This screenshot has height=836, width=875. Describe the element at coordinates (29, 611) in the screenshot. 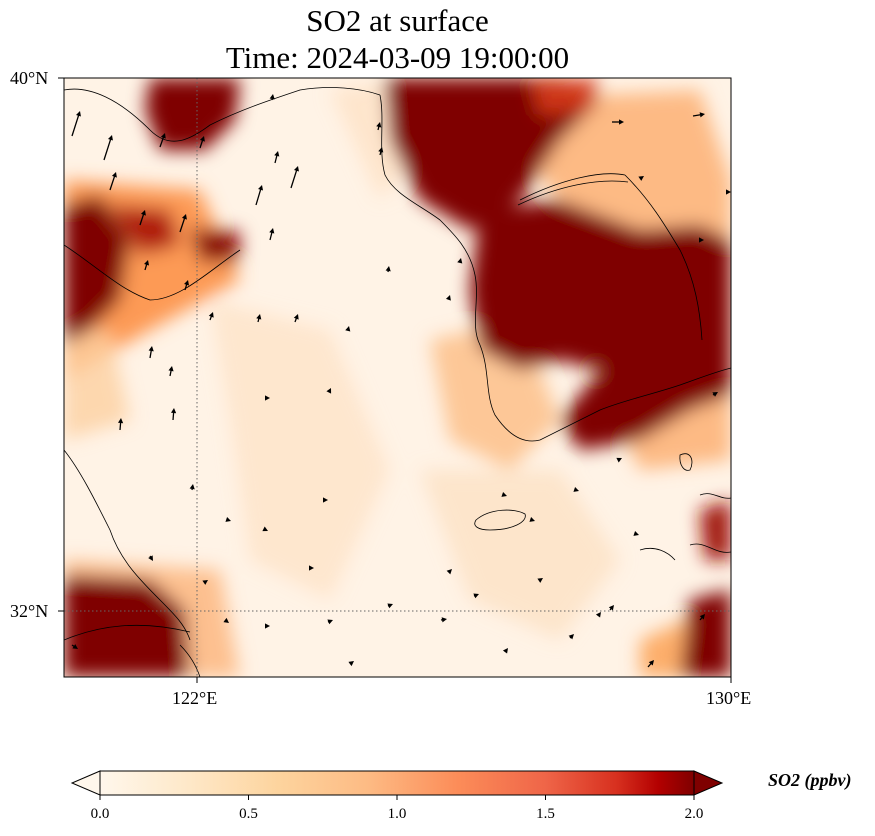

I see `lat-tick-label-32: 32°N` at that location.